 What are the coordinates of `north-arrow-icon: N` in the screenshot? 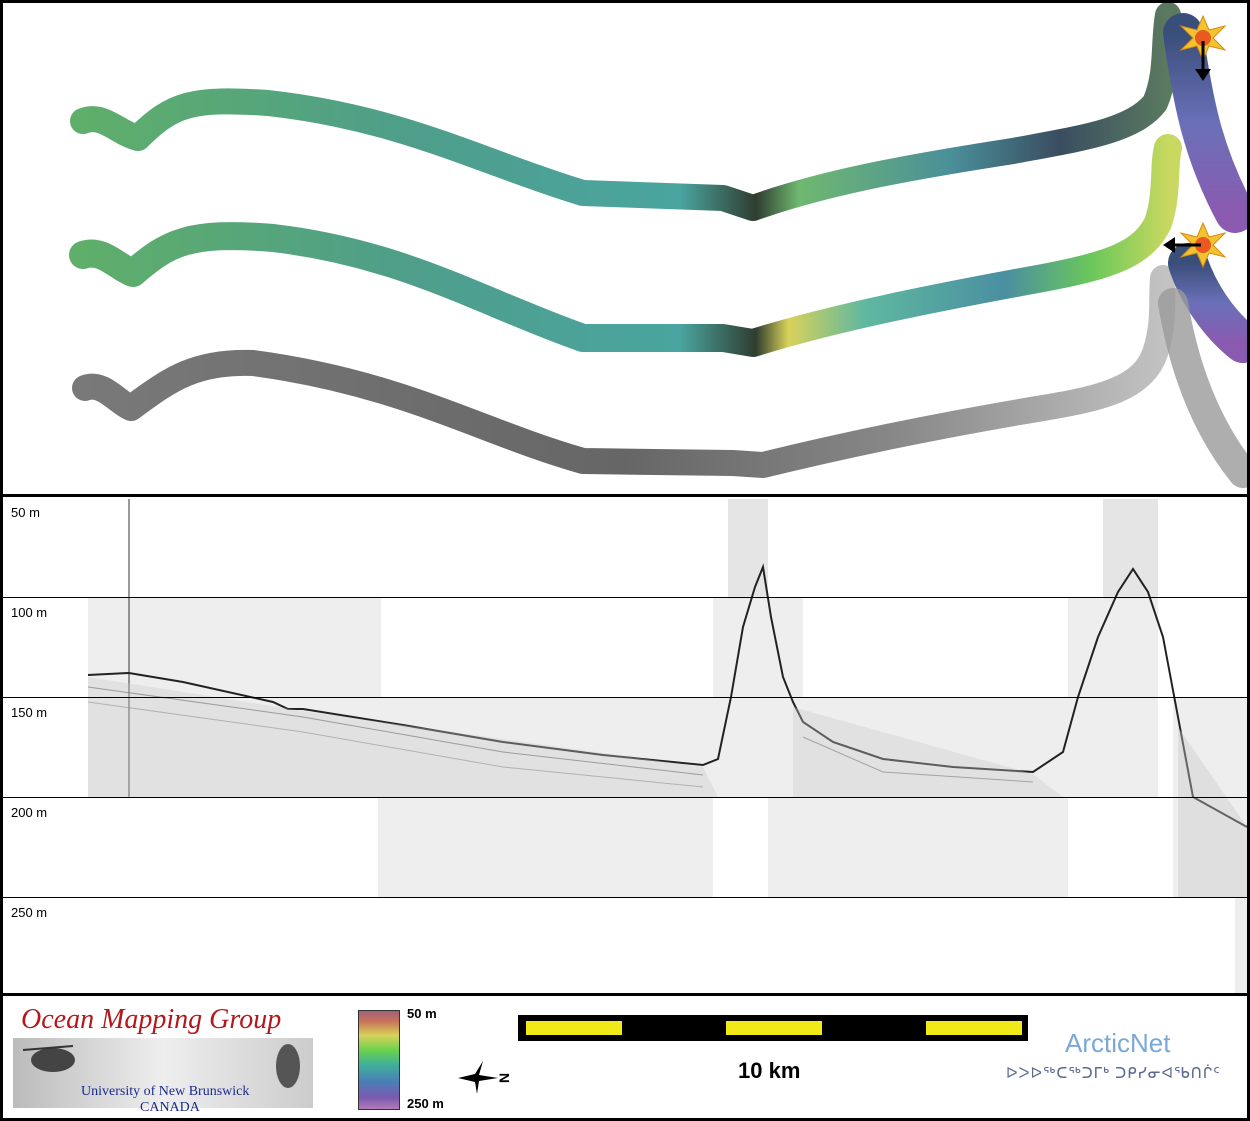 It's located at (485, 1077).